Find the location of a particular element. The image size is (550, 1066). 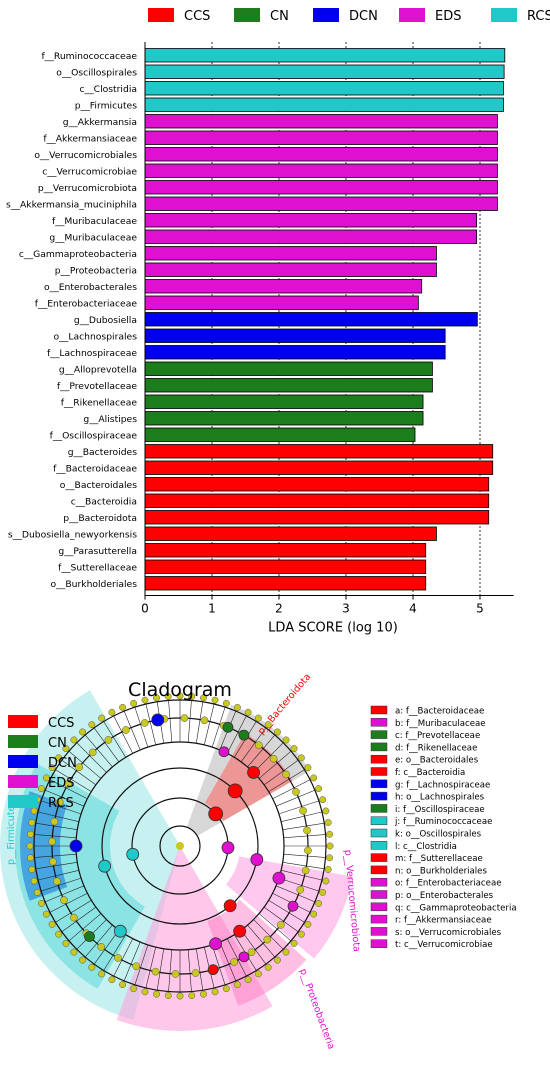

x-tick-label: 2 is located at coordinates (279, 609).